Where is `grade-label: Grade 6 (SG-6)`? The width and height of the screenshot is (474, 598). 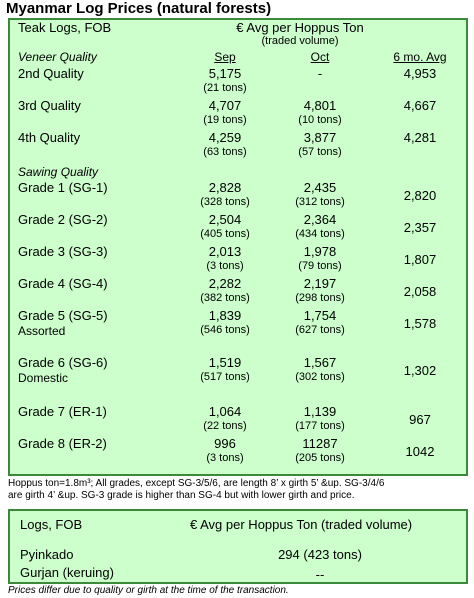
grade-label: Grade 6 (SG-6) is located at coordinates (63, 362).